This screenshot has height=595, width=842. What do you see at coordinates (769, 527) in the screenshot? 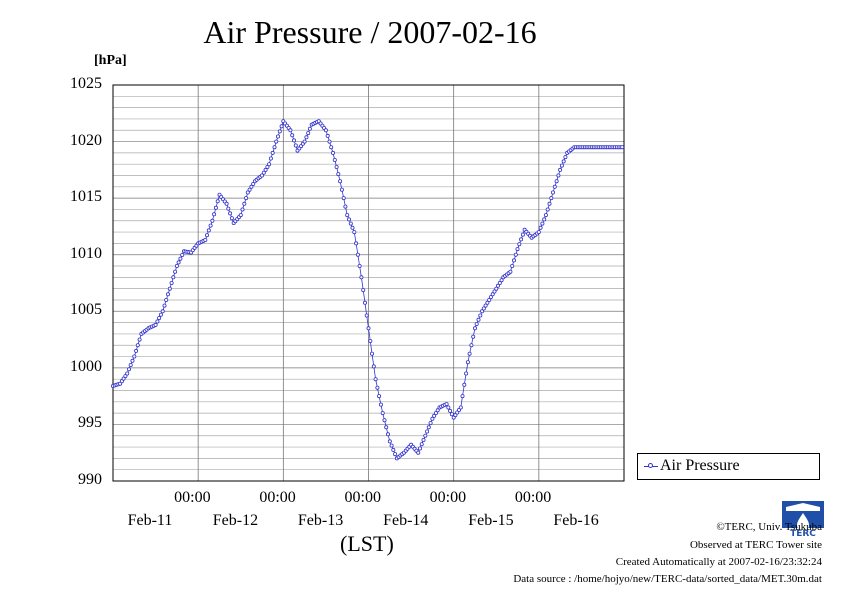
I see `footer-copyright: ©TERC, Univ. Tsukuba` at bounding box center [769, 527].